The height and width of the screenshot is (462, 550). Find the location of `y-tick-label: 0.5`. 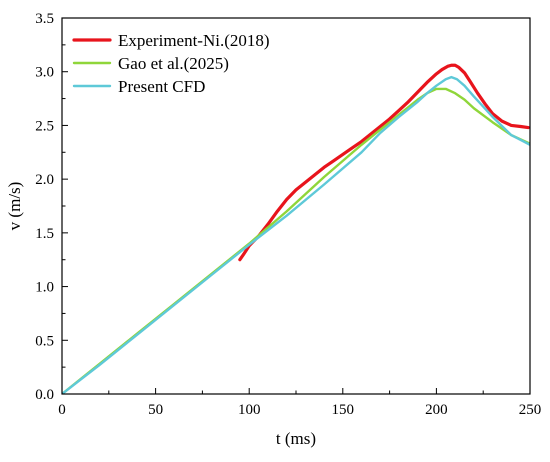

y-tick-label: 0.5 is located at coordinates (44, 341).